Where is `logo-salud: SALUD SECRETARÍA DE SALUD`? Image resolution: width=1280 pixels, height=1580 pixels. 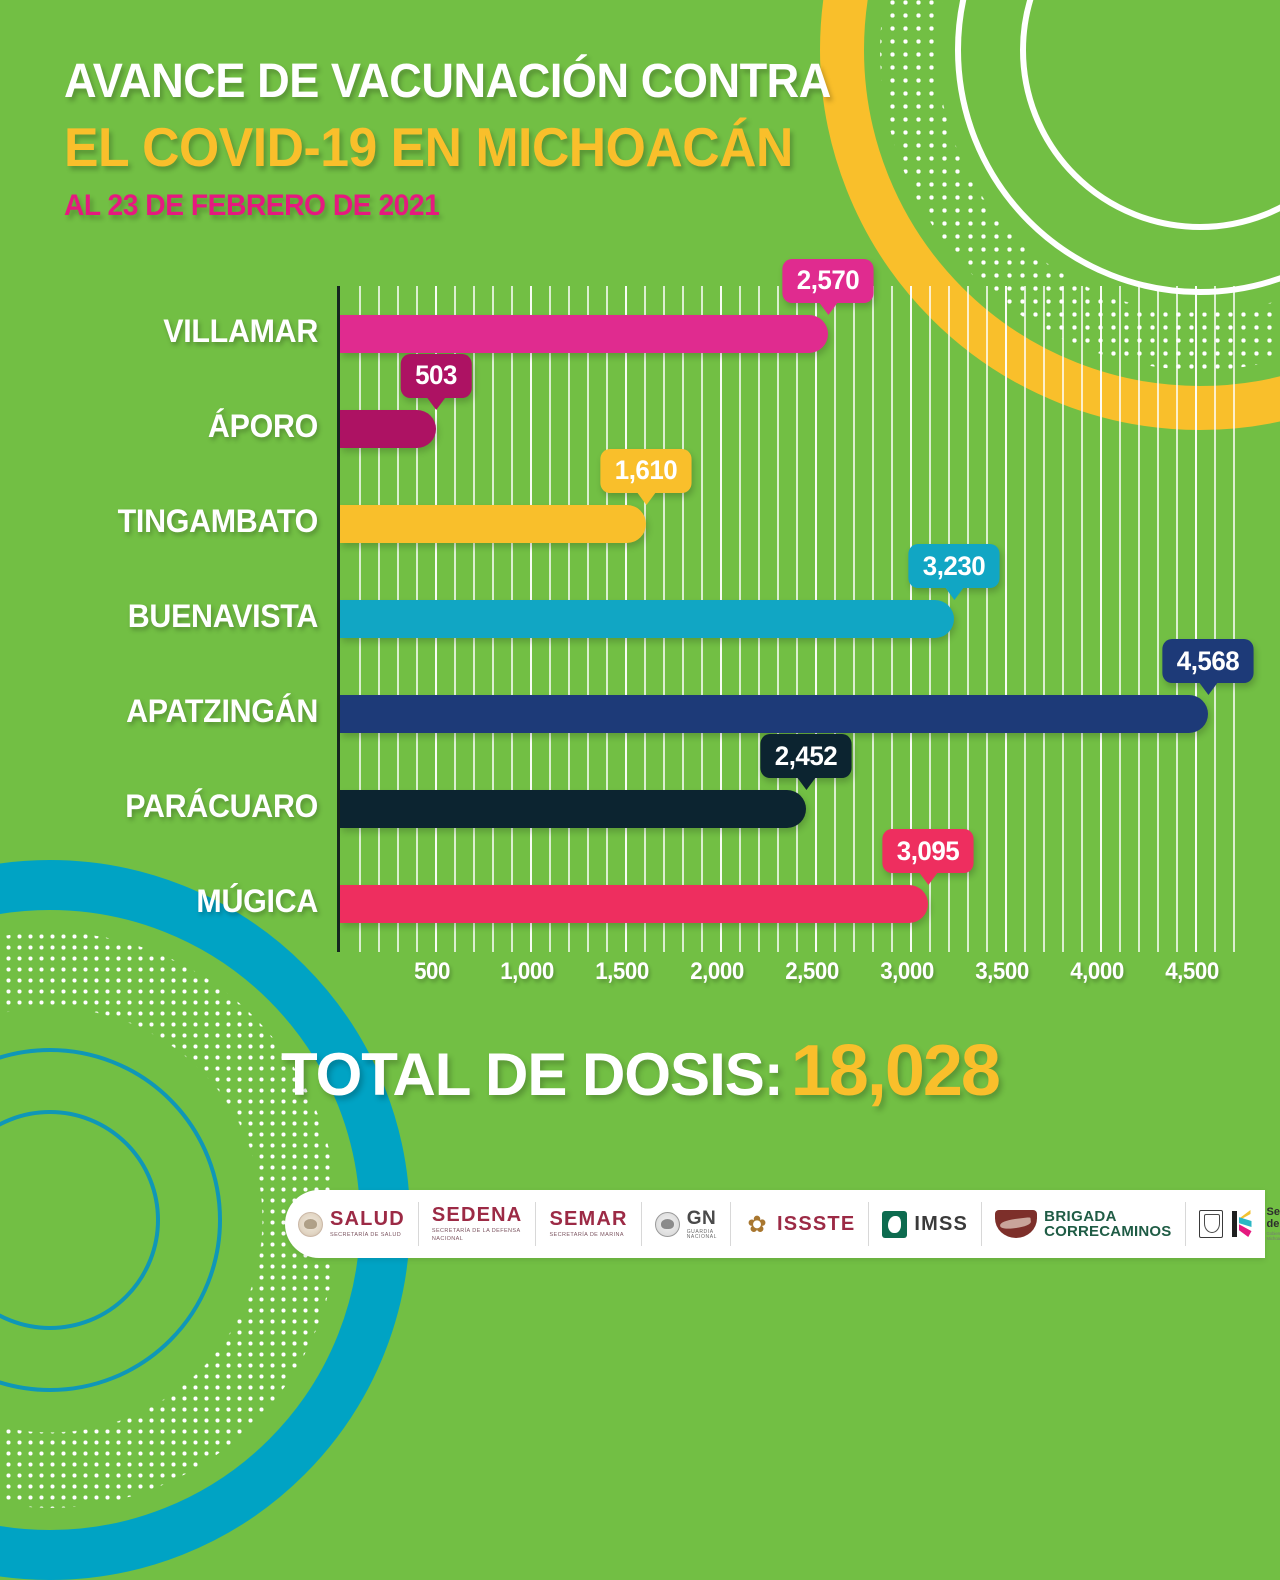
logo-salud: SALUD SECRETARÍA DE SALUD is located at coordinates (351, 1224).